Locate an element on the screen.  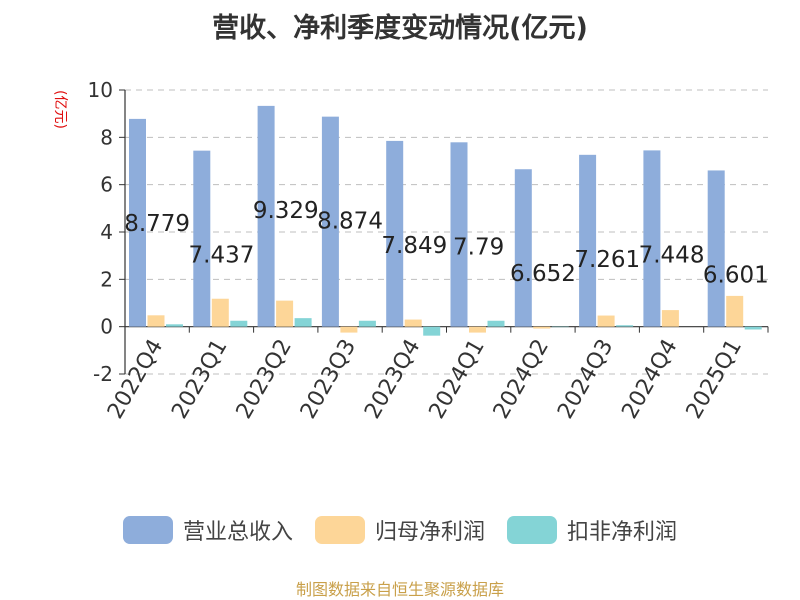
legend-label-revenue: 营业总收入 is located at coordinates (237, 532).